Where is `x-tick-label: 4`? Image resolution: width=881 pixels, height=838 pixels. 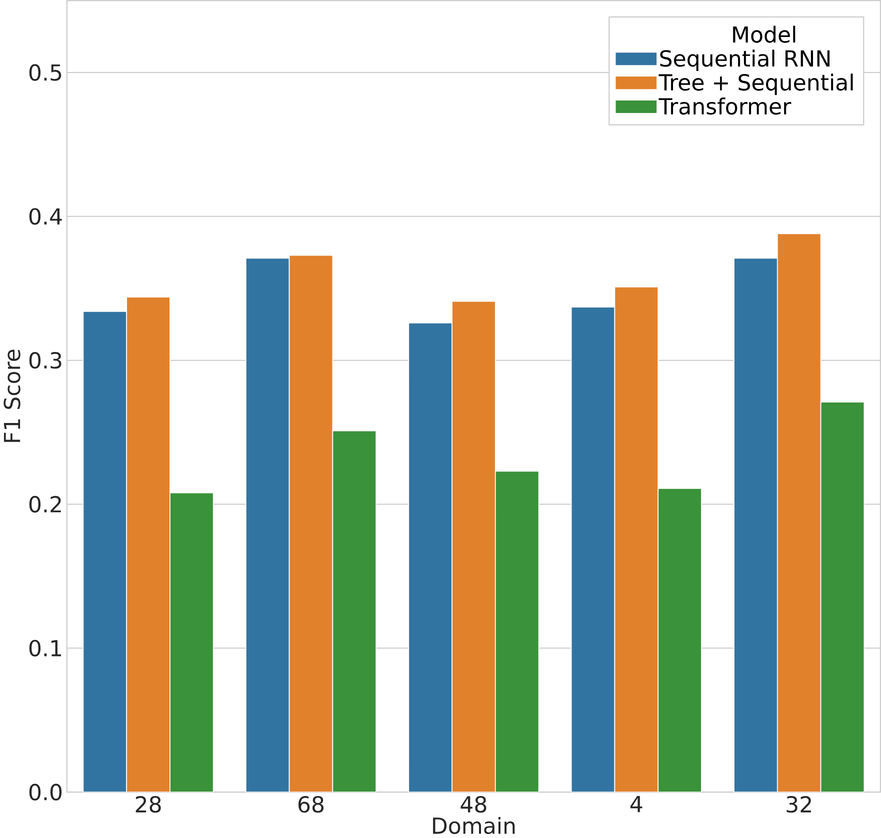 x-tick-label: 4 is located at coordinates (636, 804).